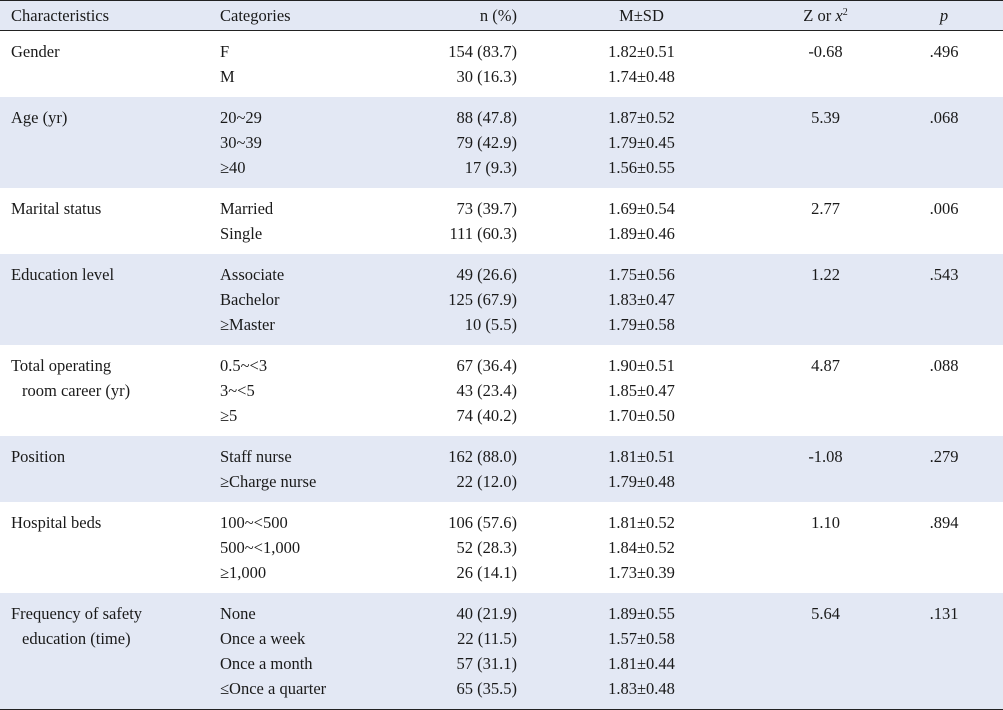  What do you see at coordinates (641, 415) in the screenshot?
I see `mean-sd-value: 1.70±0.50` at bounding box center [641, 415].